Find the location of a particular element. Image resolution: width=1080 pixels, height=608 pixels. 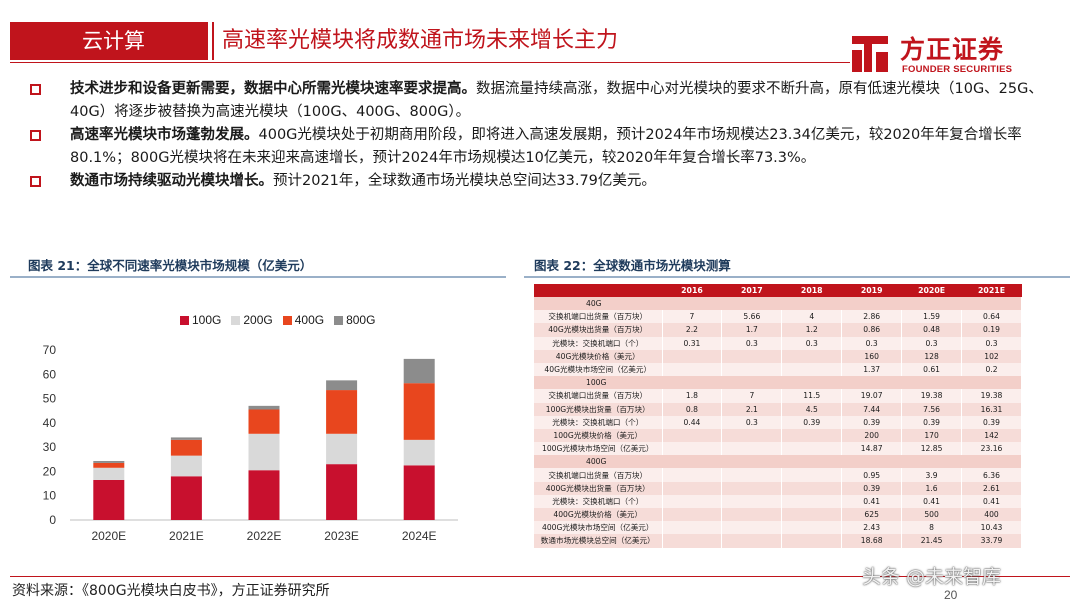

table-header-row: 2016 2017 2018 2019 2020E 2021E is located at coordinates (778, 290).